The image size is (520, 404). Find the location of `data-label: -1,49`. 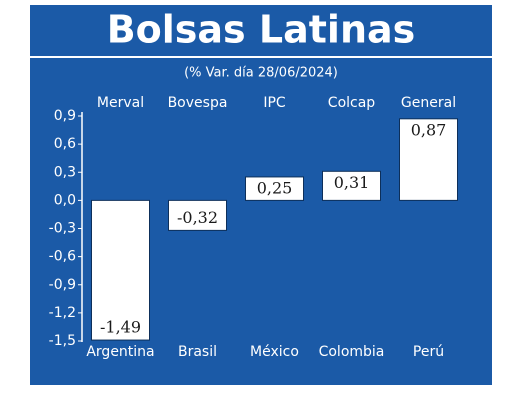

data-label: -1,49 is located at coordinates (120, 327).